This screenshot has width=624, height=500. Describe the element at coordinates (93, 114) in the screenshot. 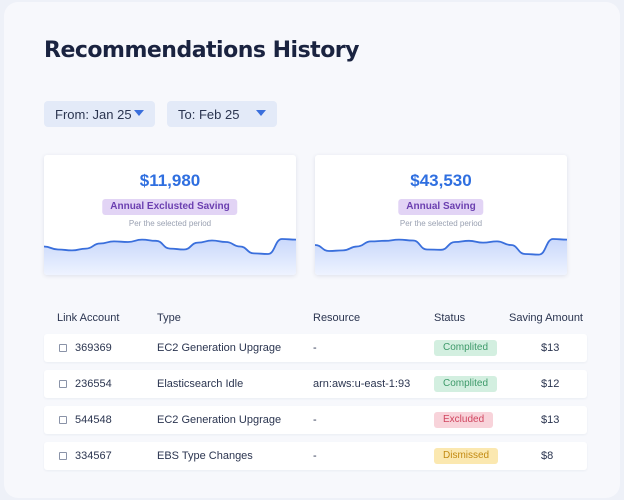

I see `from-date-label: From: Jan 25` at that location.